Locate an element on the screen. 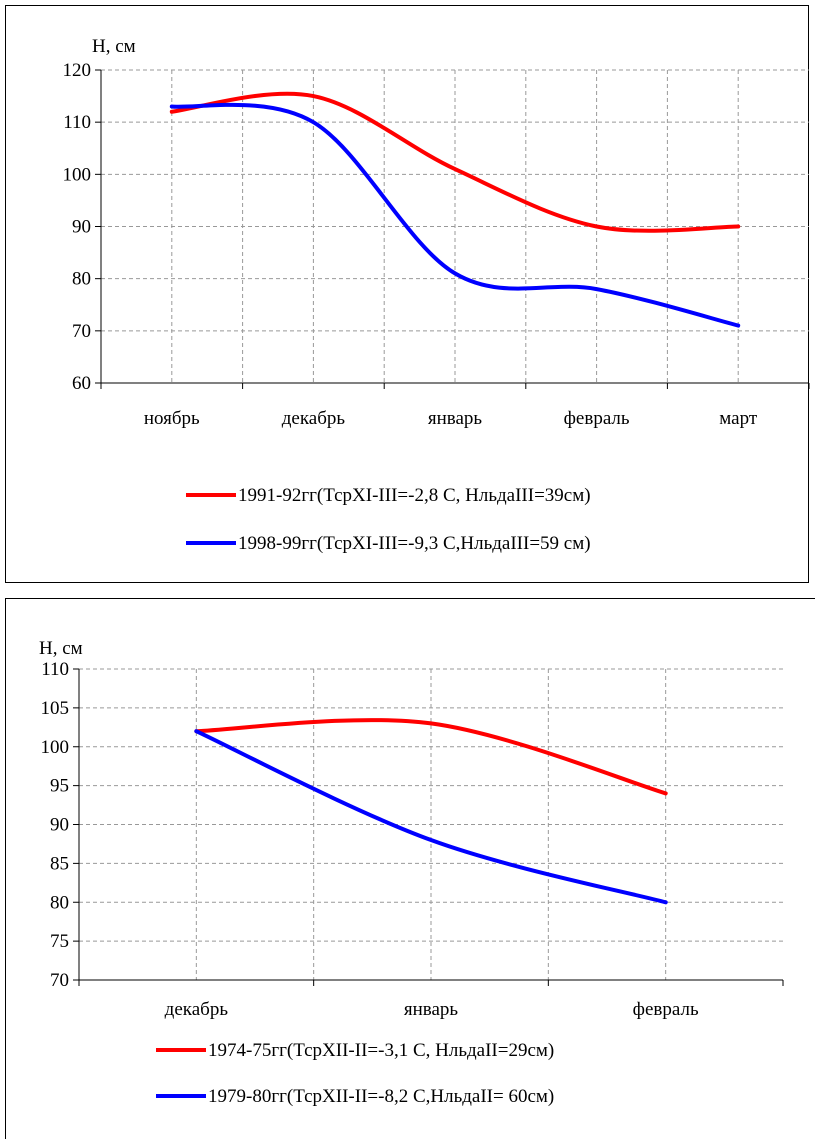 Image resolution: width=815 pixels, height=1140 pixels. chart1-y-tick-label: 70 is located at coordinates (81, 331).